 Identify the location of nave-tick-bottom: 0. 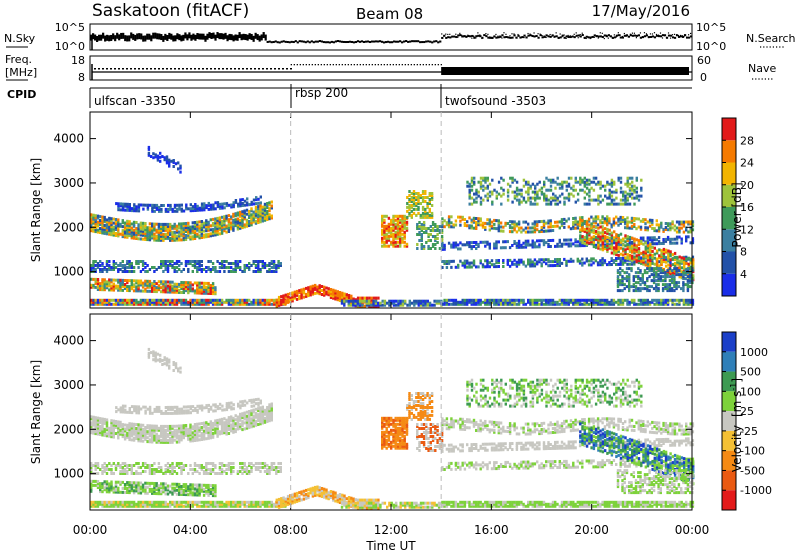
(703, 77).